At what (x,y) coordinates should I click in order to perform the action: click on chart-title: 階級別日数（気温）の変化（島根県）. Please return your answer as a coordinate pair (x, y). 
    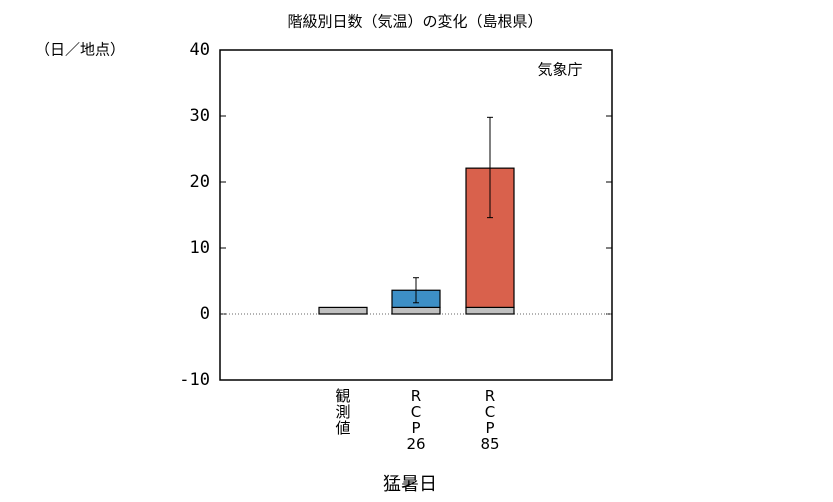
    Looking at the image, I should click on (414, 22).